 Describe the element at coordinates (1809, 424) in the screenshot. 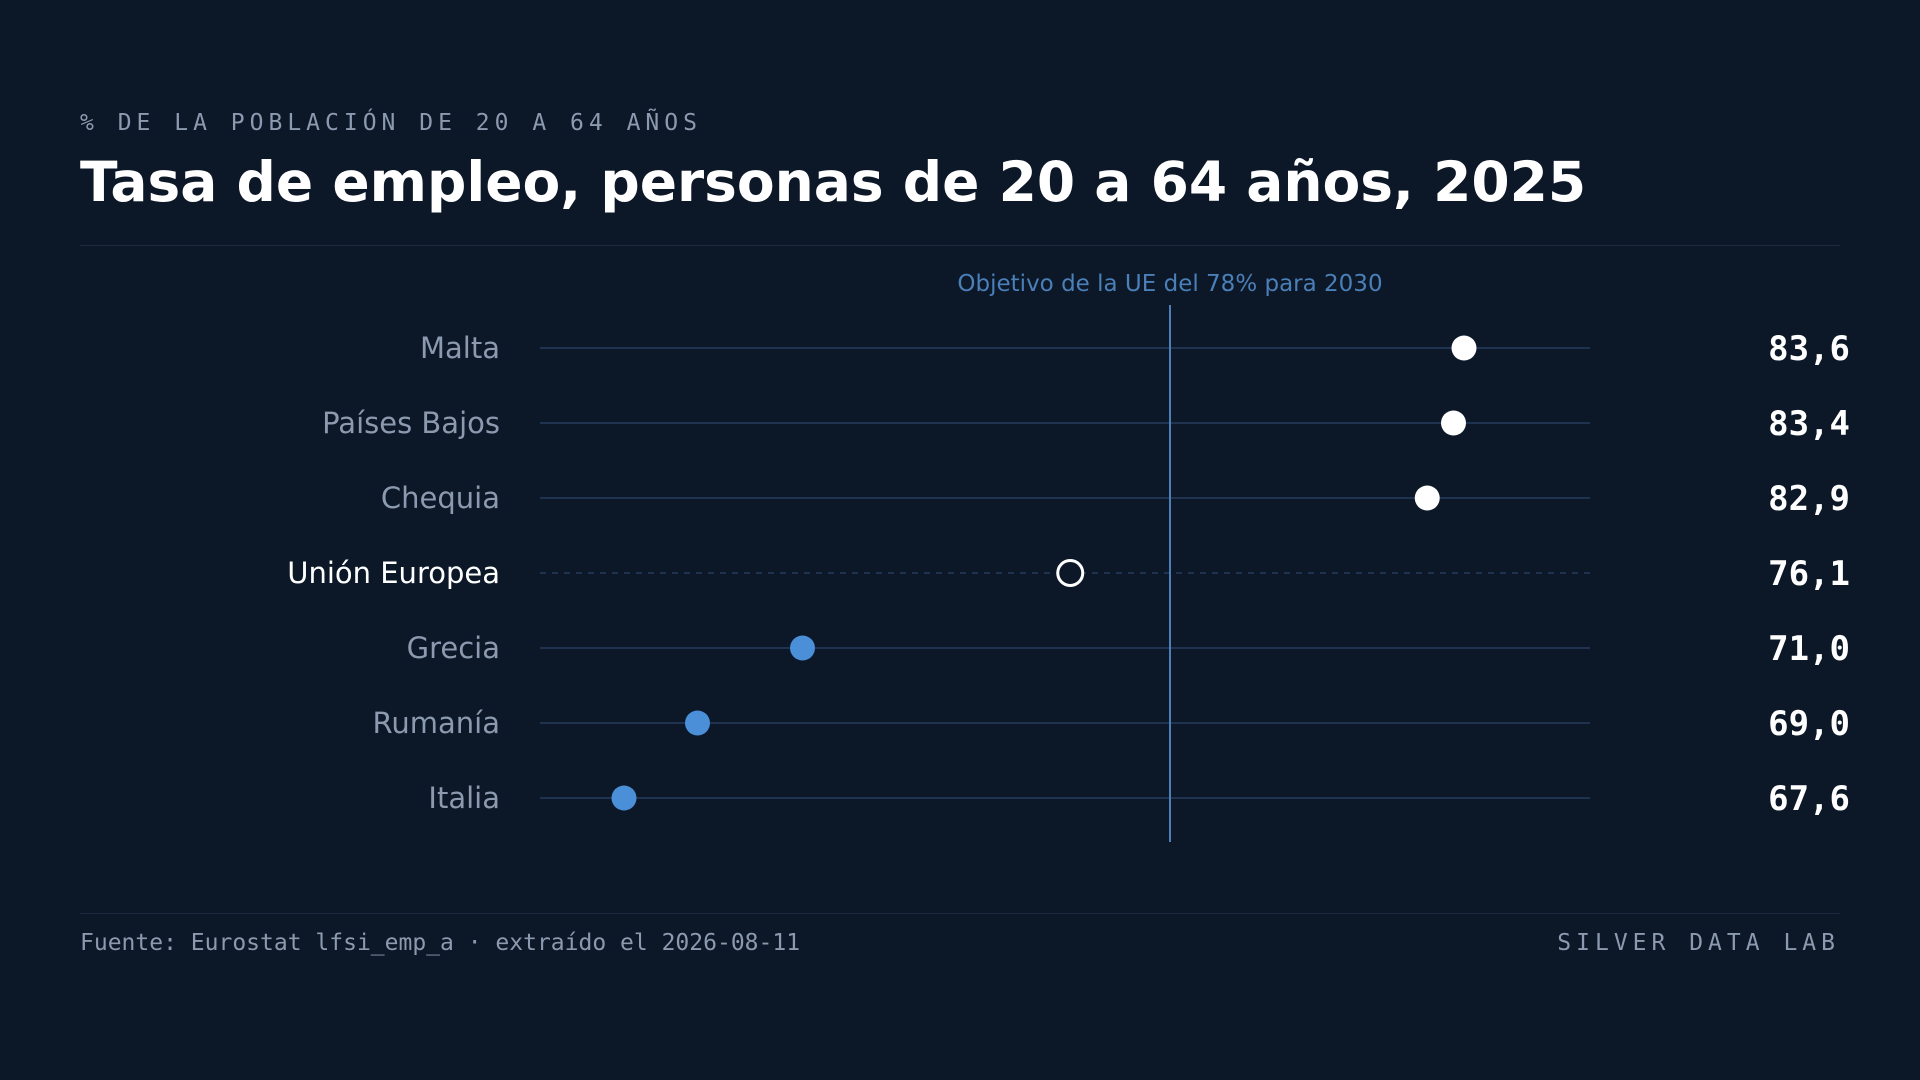

I see `value-label-paises-bajos: 83,4` at that location.